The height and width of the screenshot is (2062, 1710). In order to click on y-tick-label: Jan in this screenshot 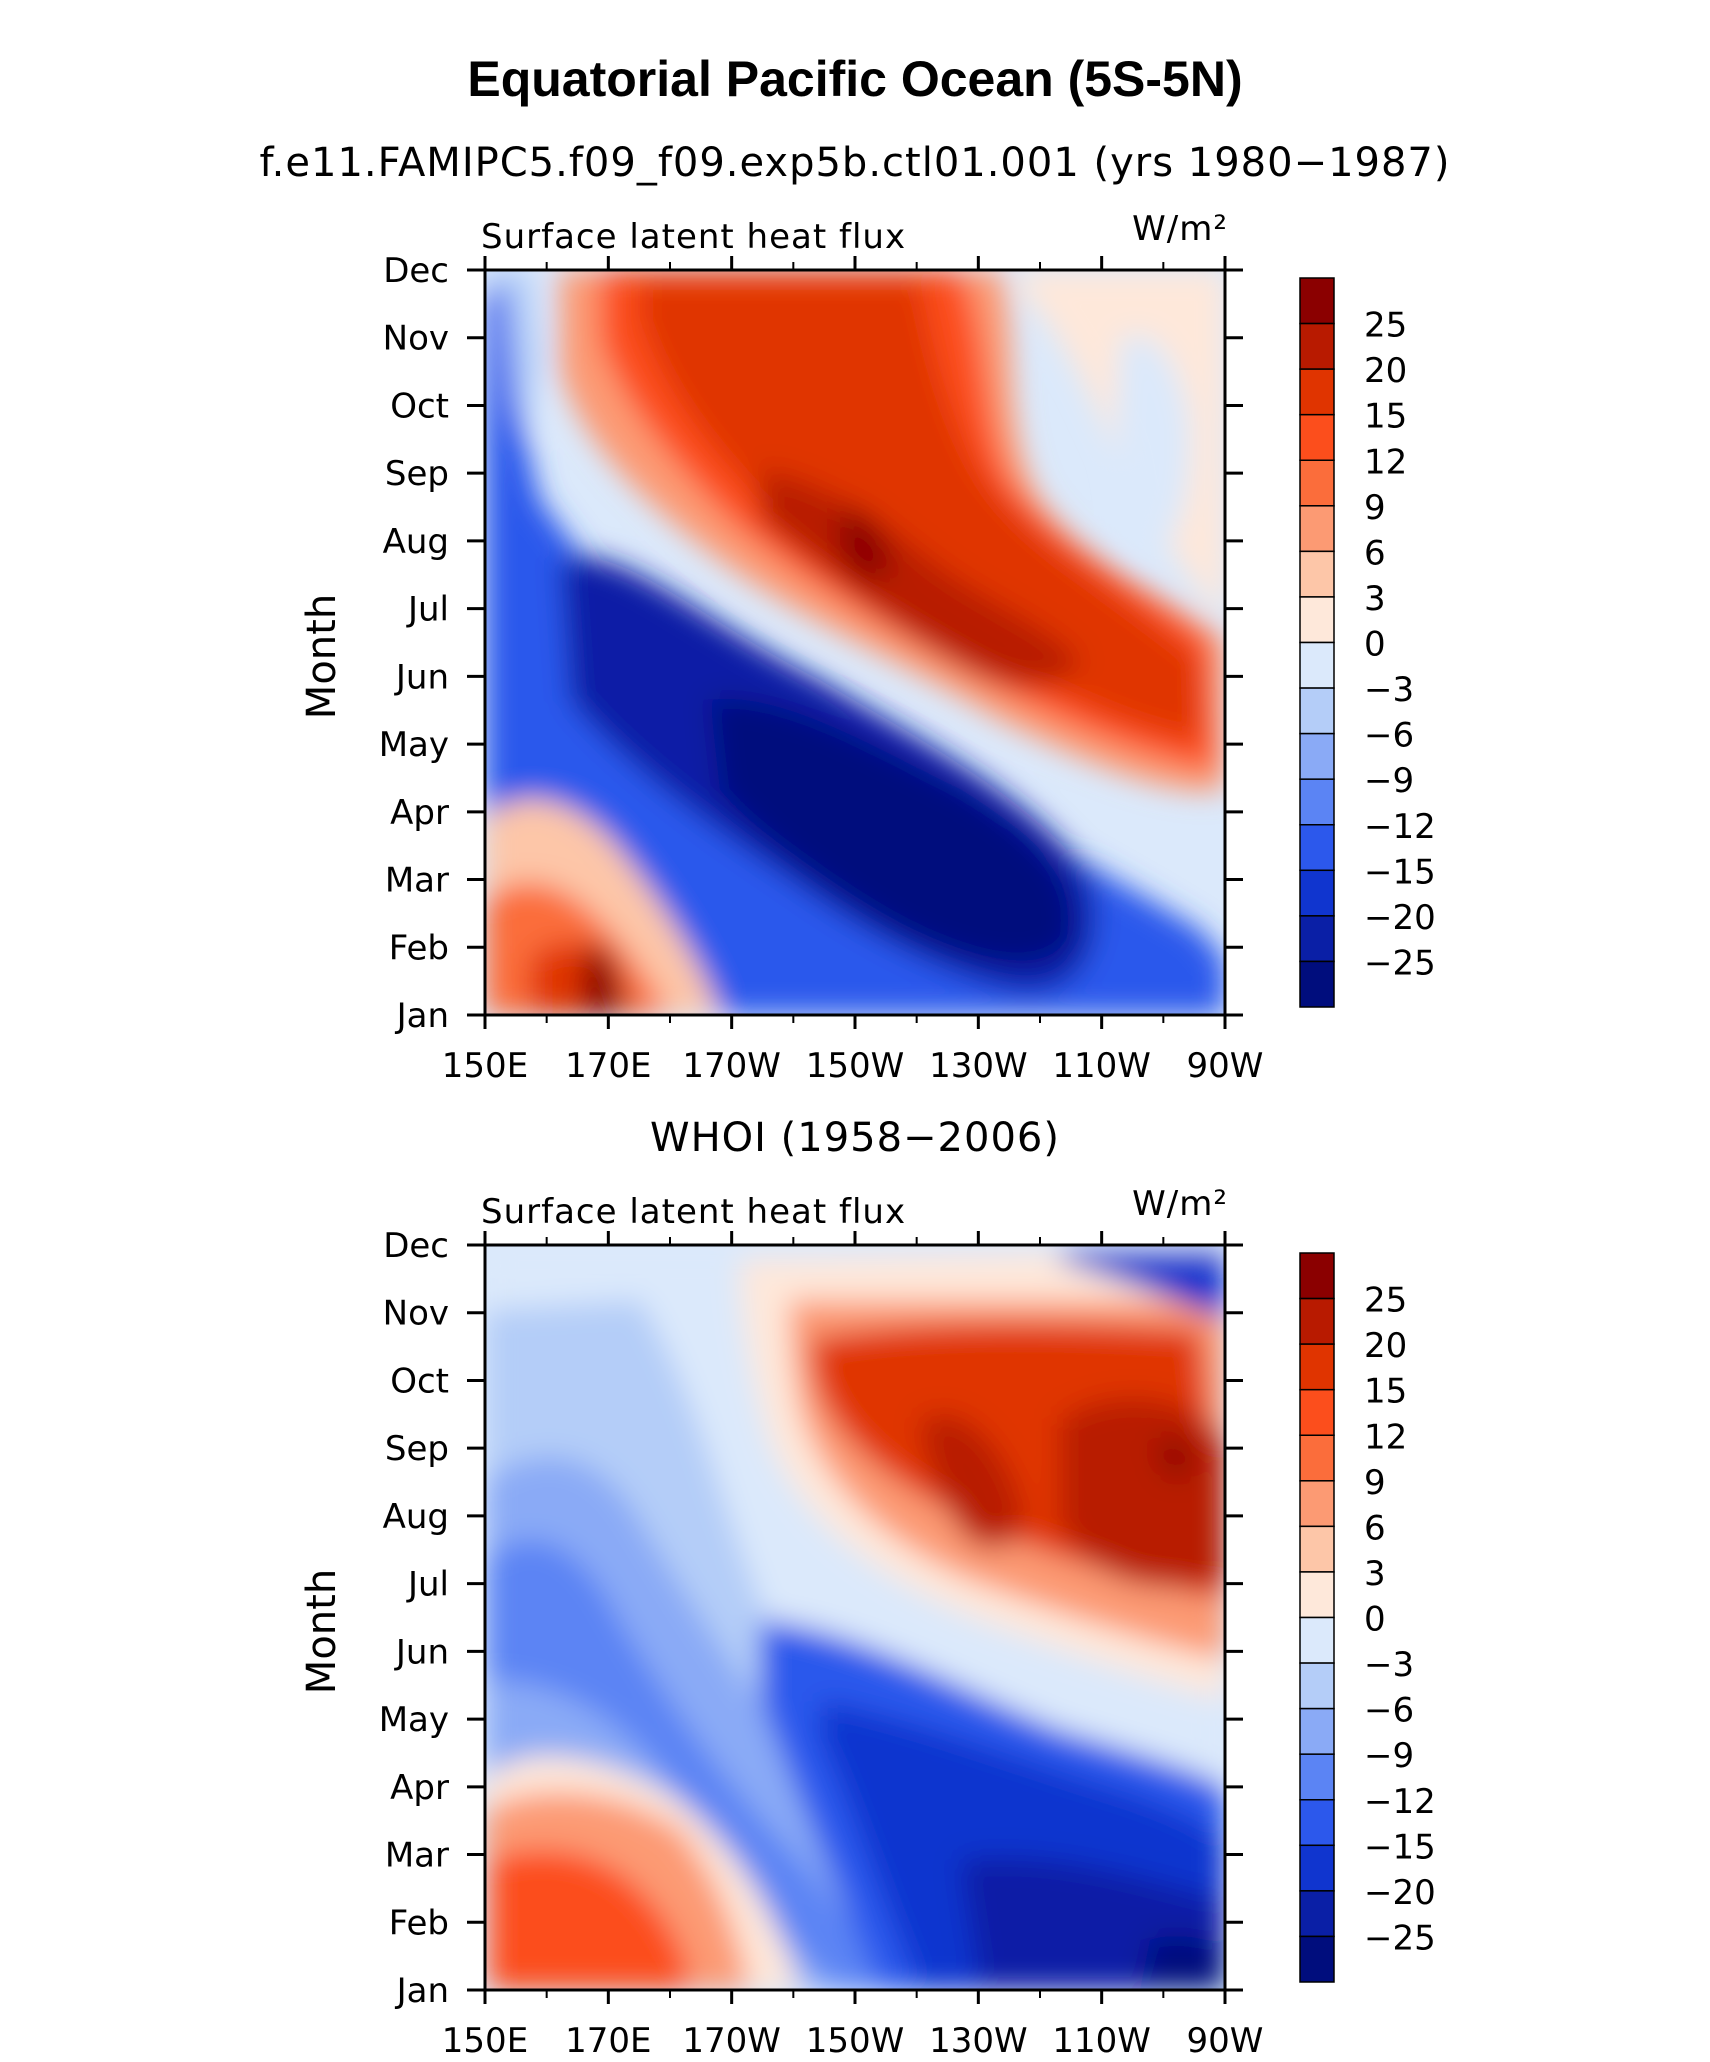, I will do `click(422, 1016)`.